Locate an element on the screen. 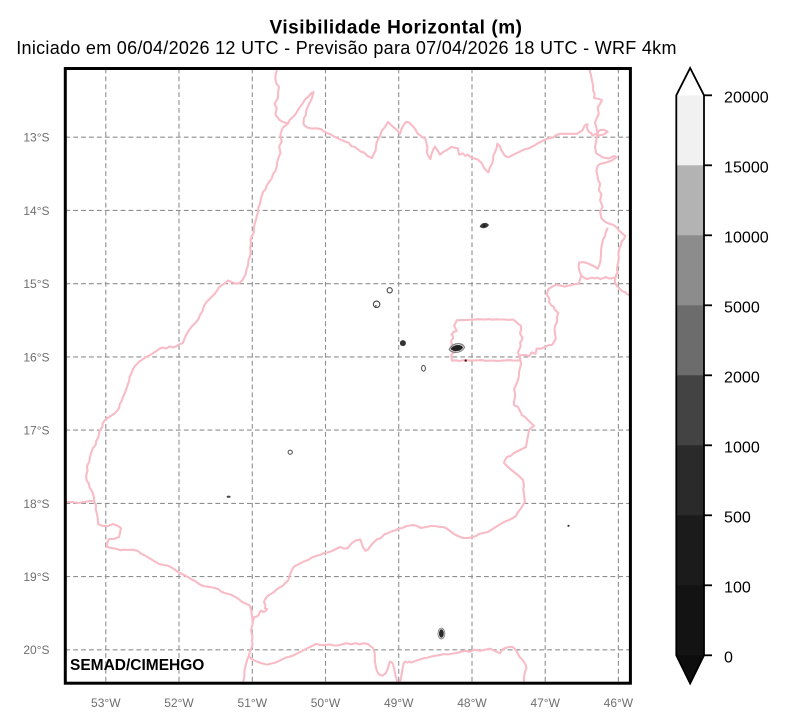 Image resolution: width=787 pixels, height=728 pixels. svg-text: 51°W is located at coordinates (253, 703).